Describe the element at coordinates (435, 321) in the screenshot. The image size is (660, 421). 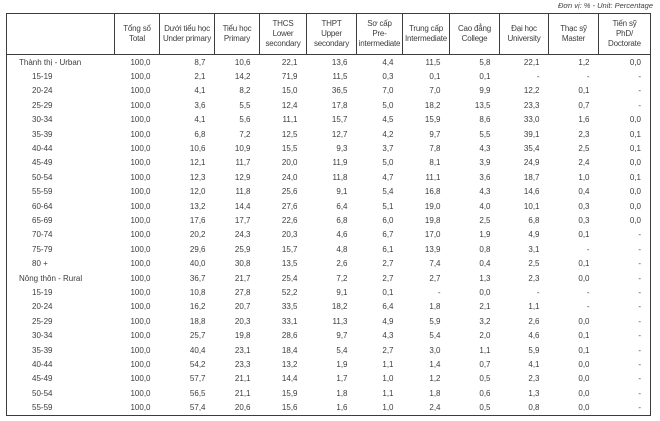
I see `table-cell: 5,9` at that location.